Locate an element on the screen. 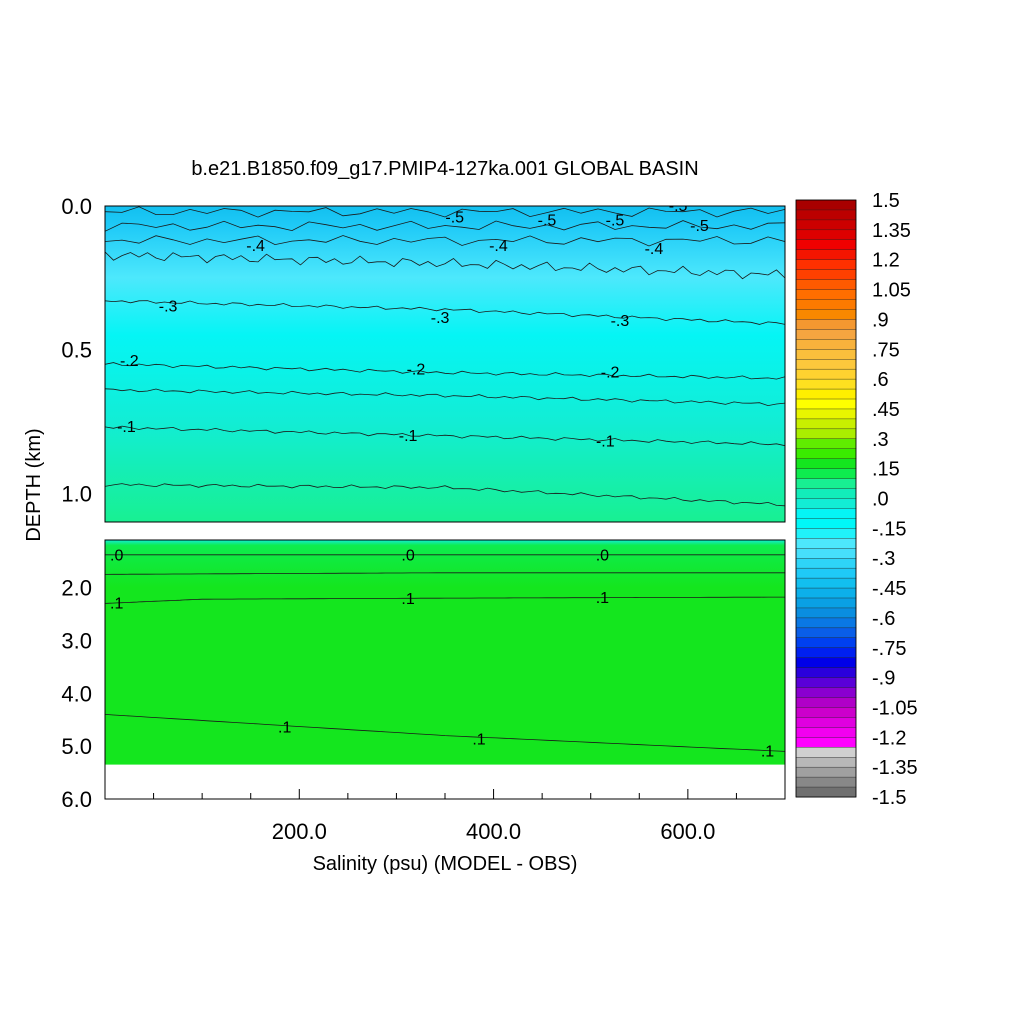 The height and width of the screenshot is (1024, 1024). colorbar-label: .15 is located at coordinates (886, 470).